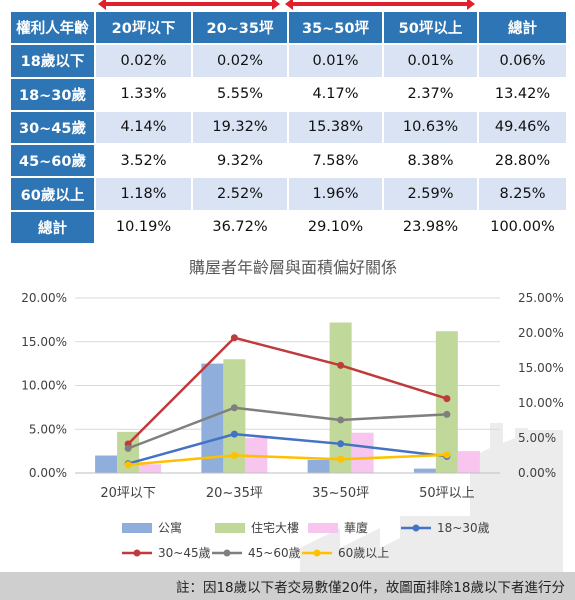 This screenshot has height=600, width=575. Describe the element at coordinates (240, 27) in the screenshot. I see `header-cell: 20~35坪` at that location.